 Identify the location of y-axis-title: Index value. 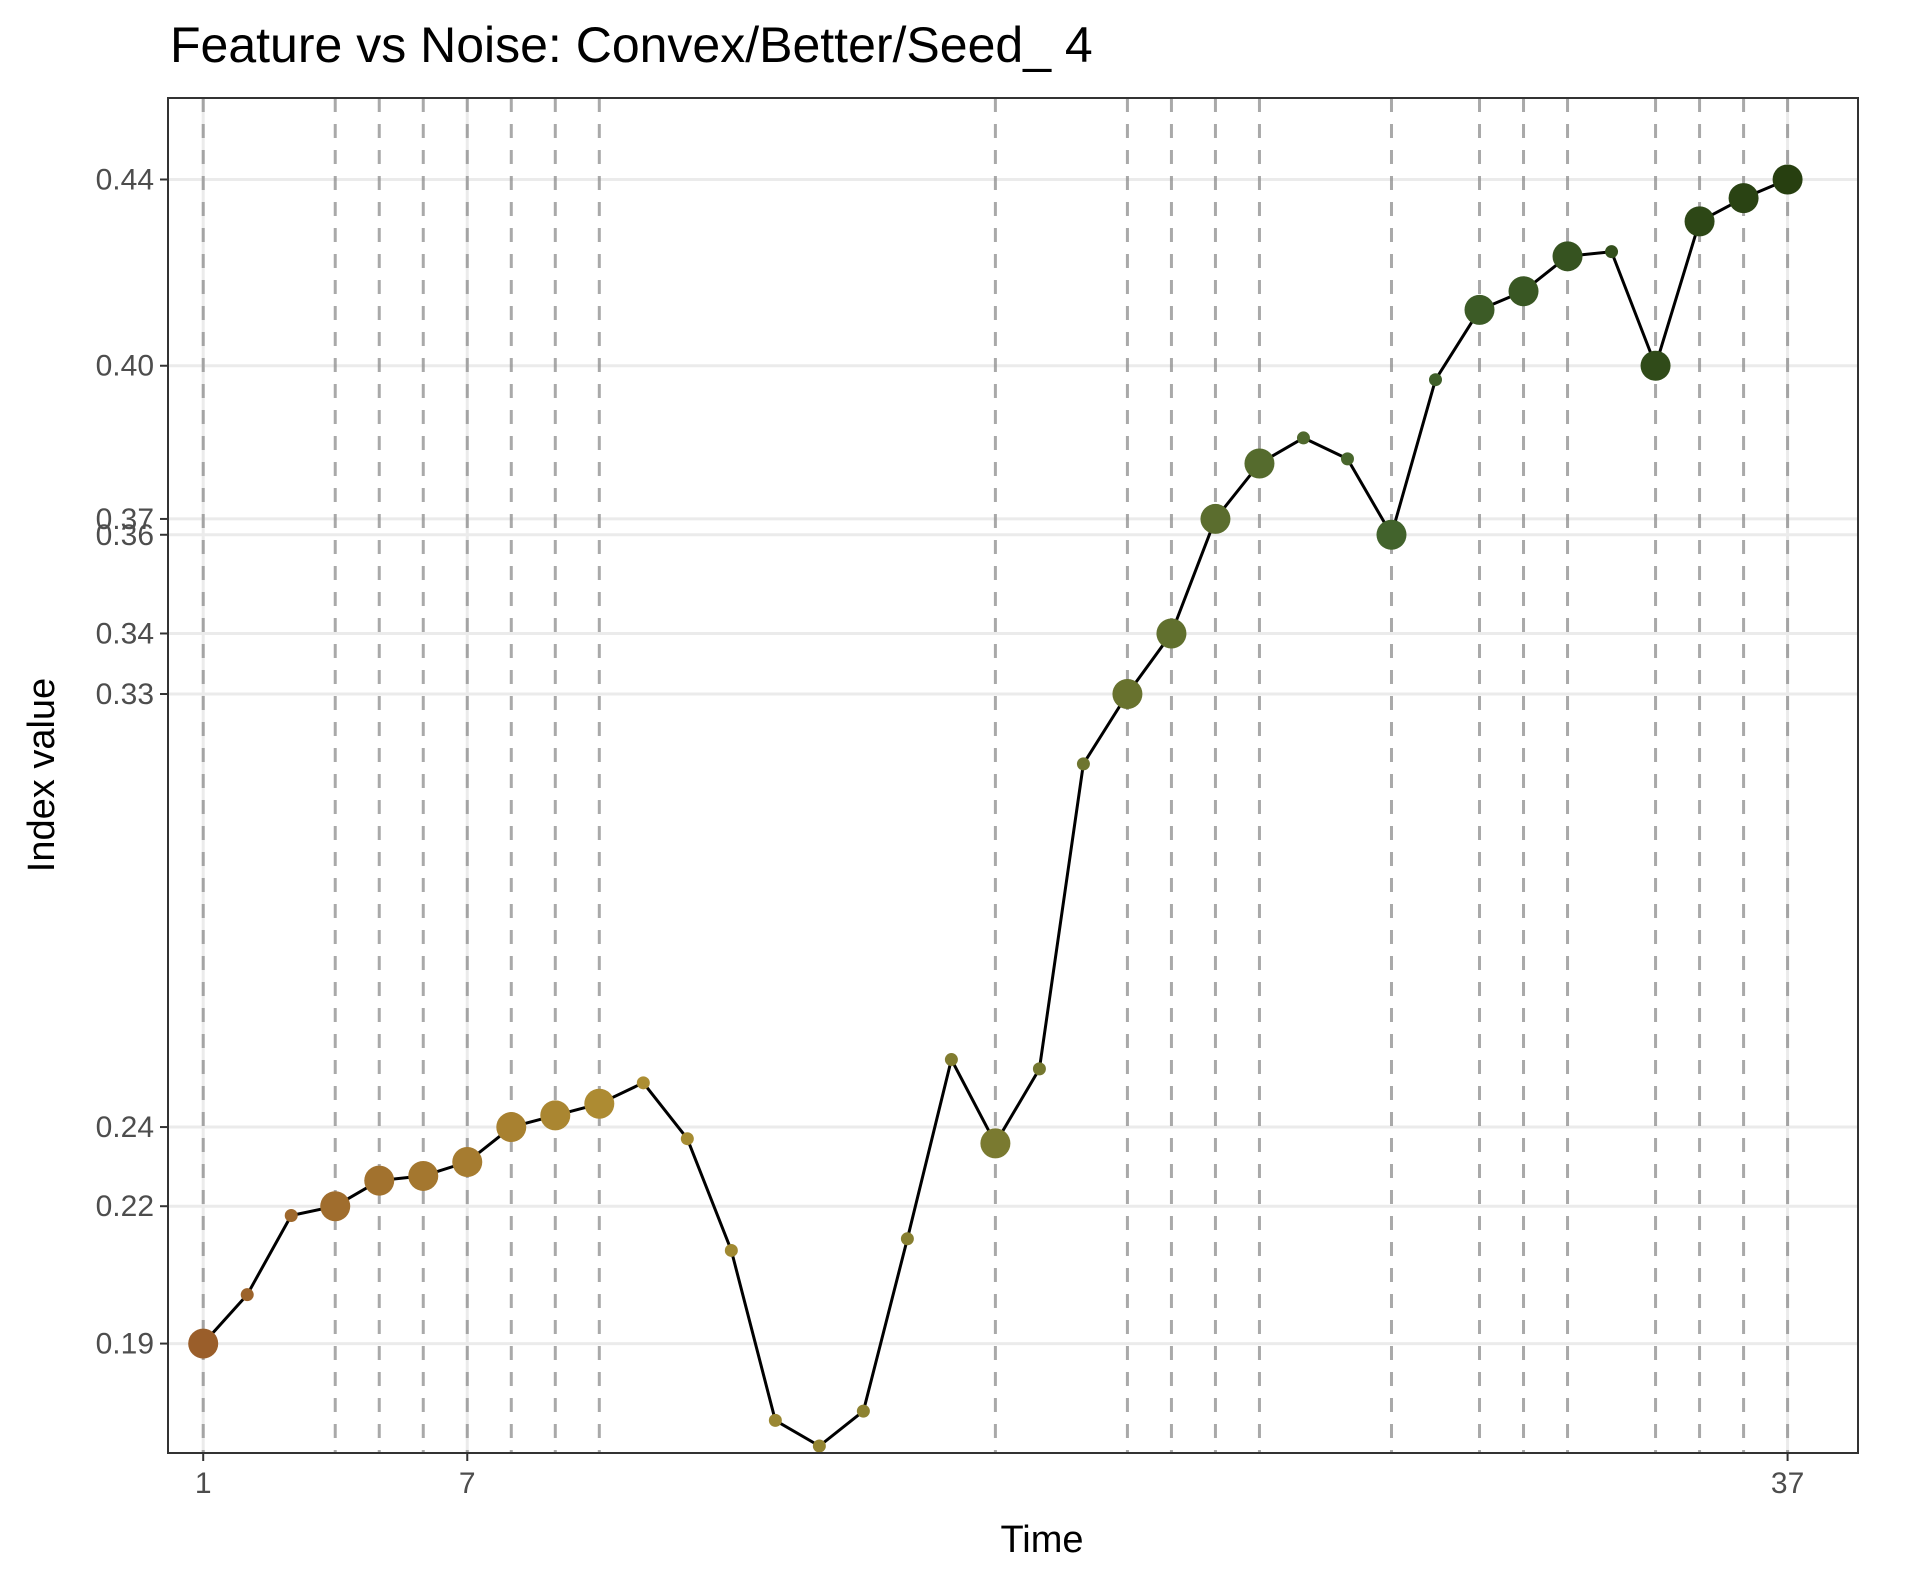
(42, 775).